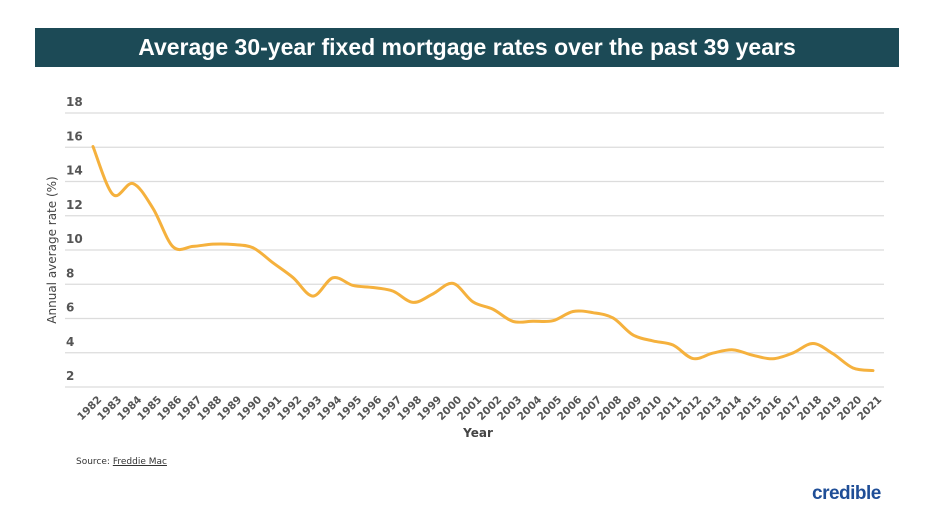 The height and width of the screenshot is (524, 932). Describe the element at coordinates (139, 462) in the screenshot. I see `source-link: Freddie Mac` at that location.